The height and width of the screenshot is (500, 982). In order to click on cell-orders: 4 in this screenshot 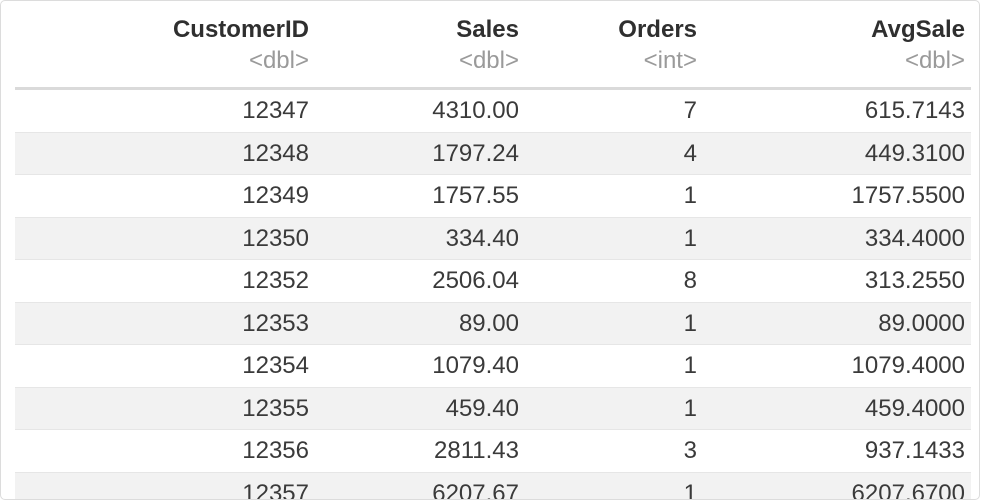, I will do `click(614, 153)`.